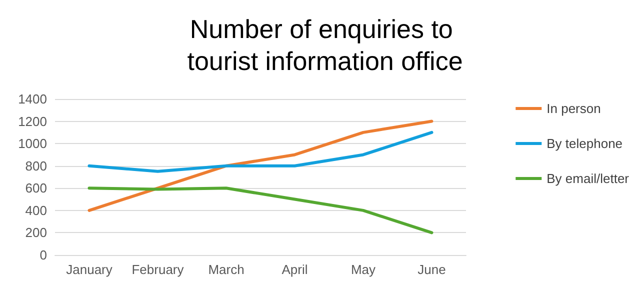  I want to click on y-tick-label: 400, so click(36, 210).